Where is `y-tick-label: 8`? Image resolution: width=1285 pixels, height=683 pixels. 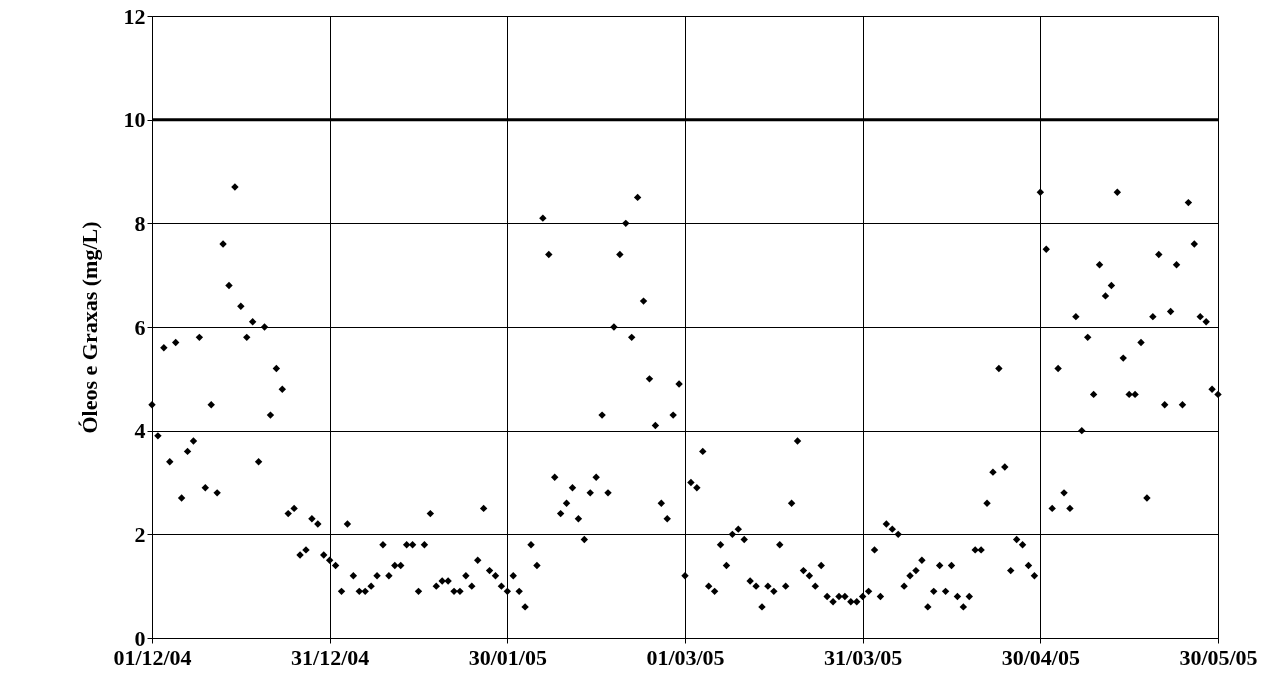 y-tick-label: 8 is located at coordinates (140, 223).